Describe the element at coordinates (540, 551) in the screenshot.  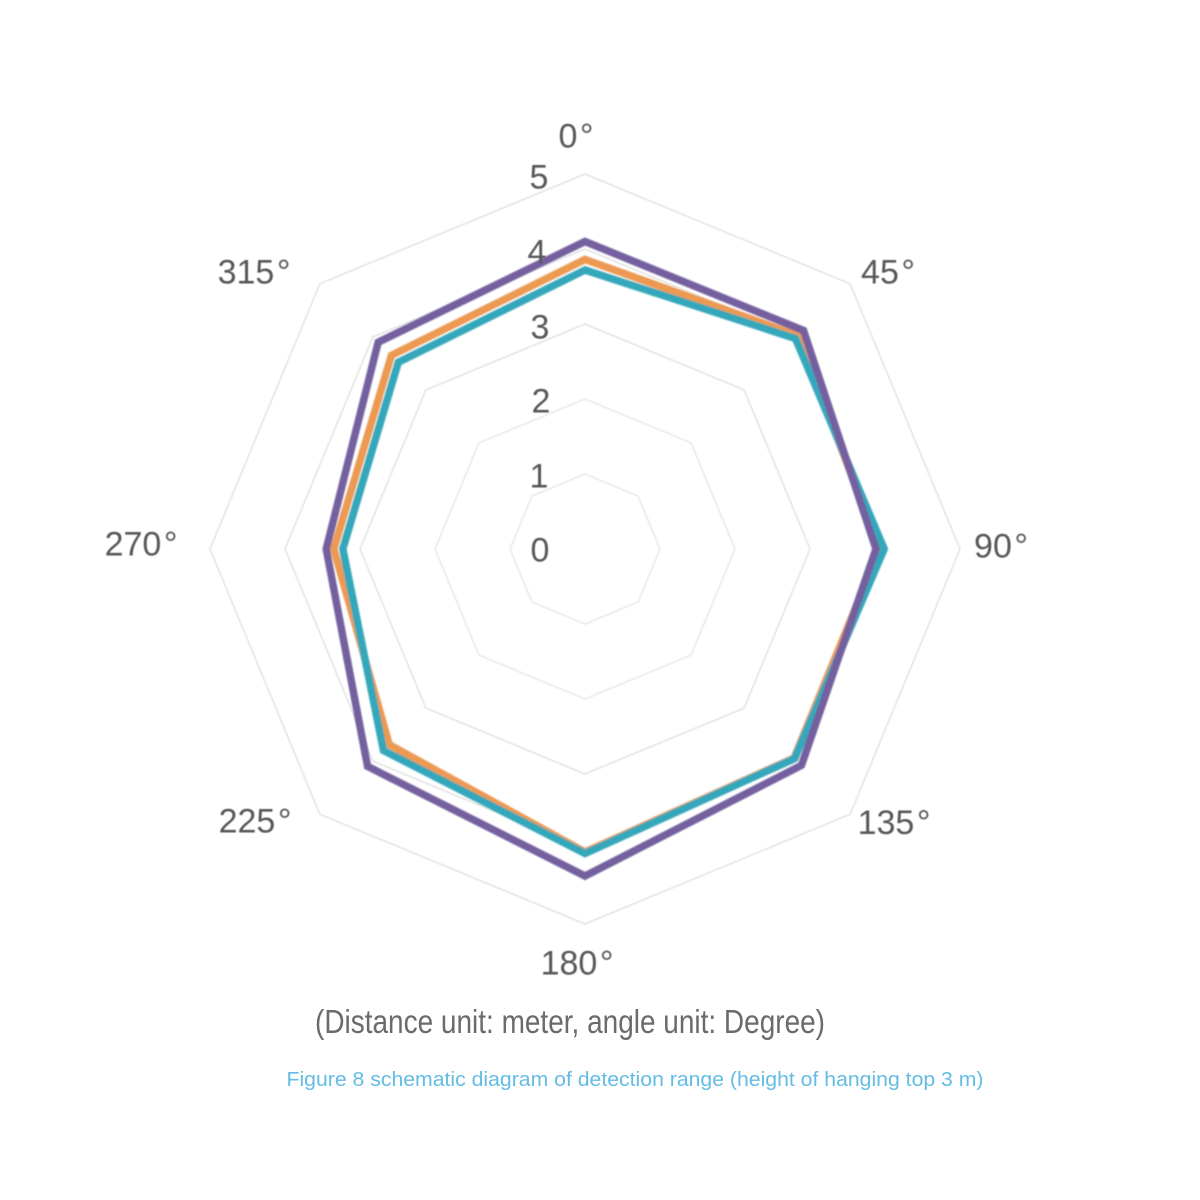
I see `svg-text: 0` at that location.